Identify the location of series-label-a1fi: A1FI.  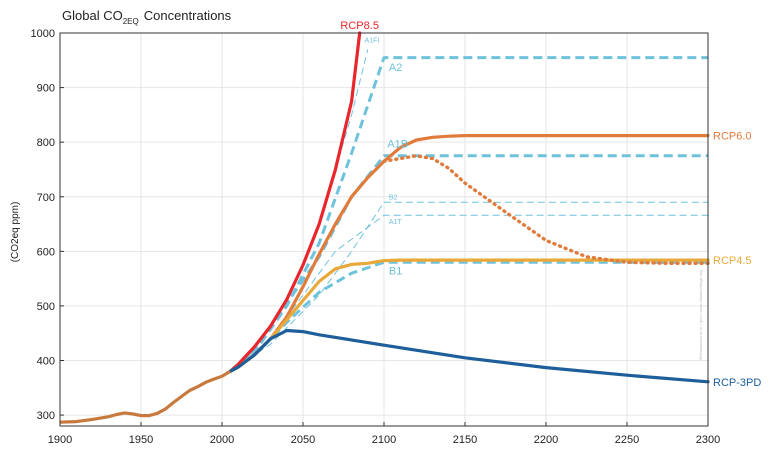
(372, 40).